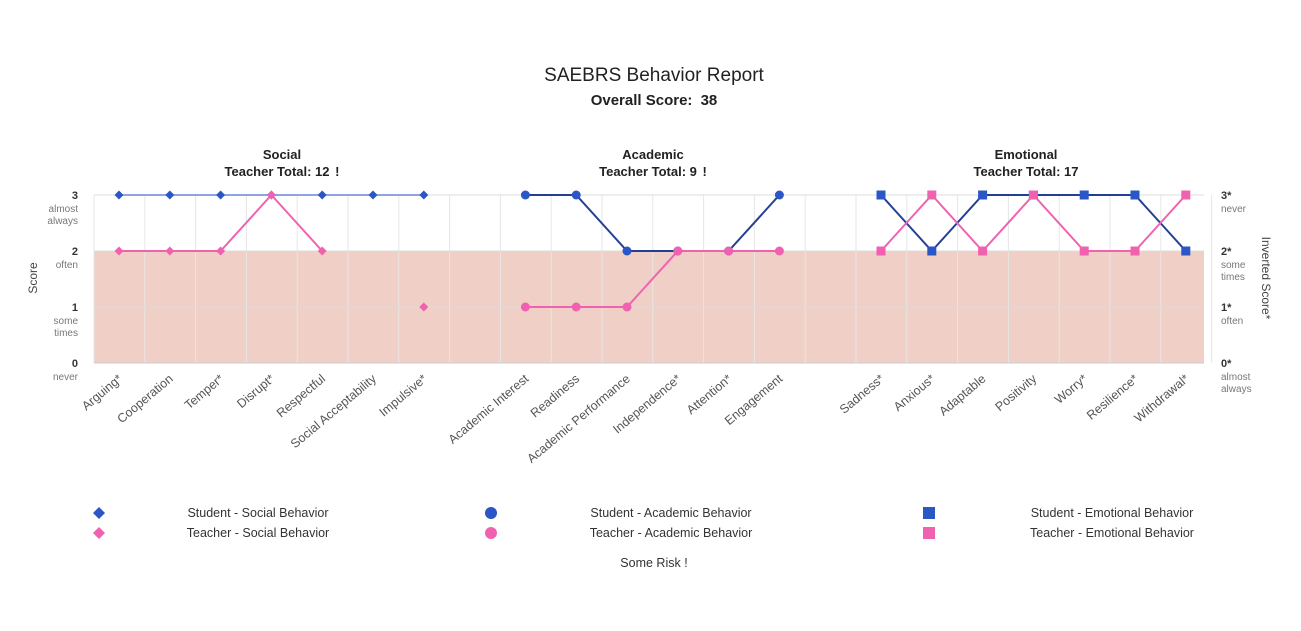 This screenshot has height=631, width=1301. Describe the element at coordinates (337, 171) in the screenshot. I see `group-social-flag: !` at that location.